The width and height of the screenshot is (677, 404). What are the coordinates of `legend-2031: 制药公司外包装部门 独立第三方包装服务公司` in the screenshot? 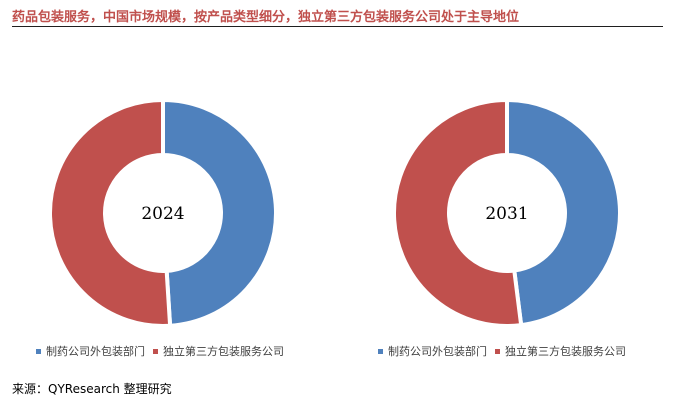 It's located at (506, 351).